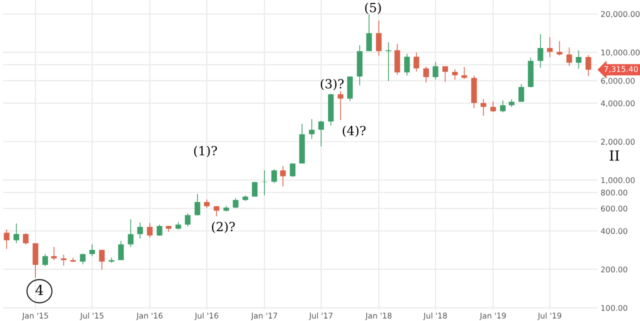 Image resolution: width=640 pixels, height=321 pixels. What do you see at coordinates (205, 152) in the screenshot?
I see `annotation: (1)?` at bounding box center [205, 152].